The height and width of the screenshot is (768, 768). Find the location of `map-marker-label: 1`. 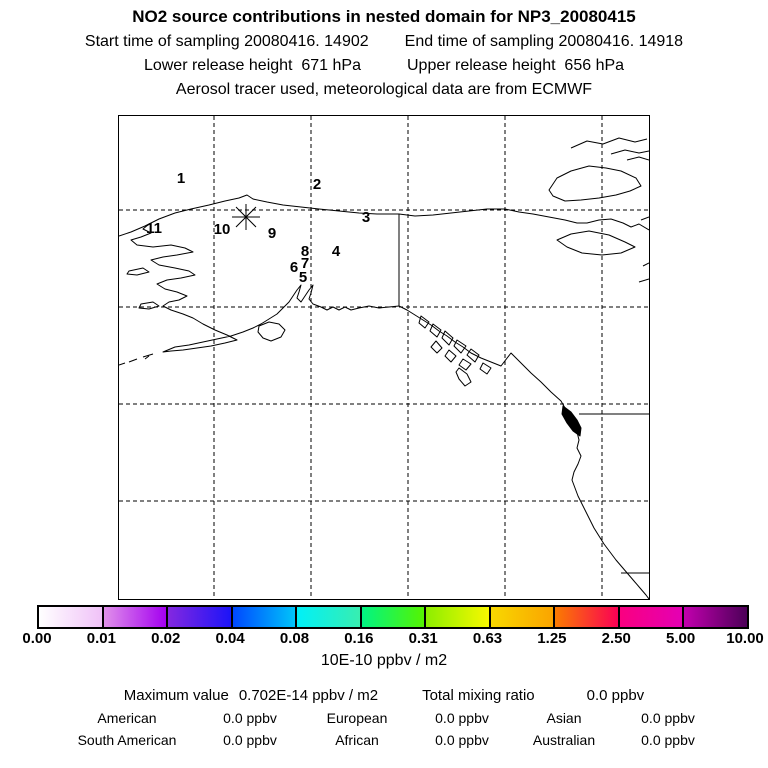

map-marker-label: 1 is located at coordinates (181, 178).